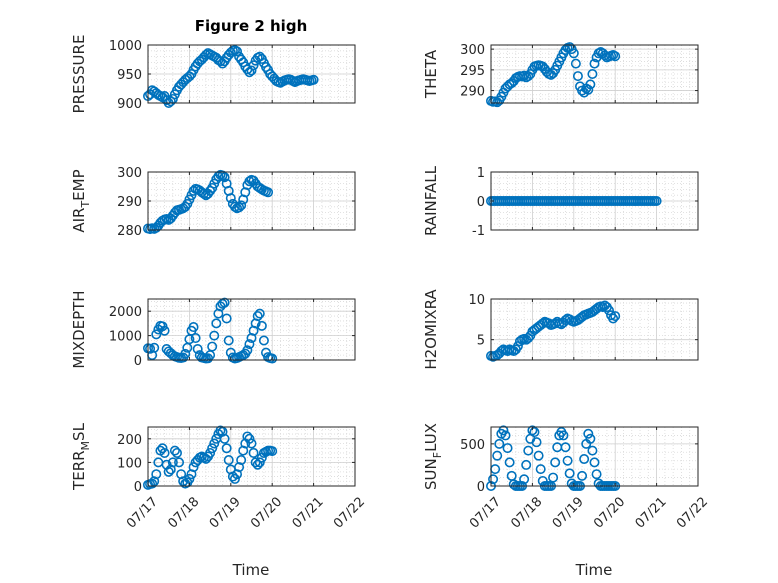 Image resolution: width=778 pixels, height=583 pixels. I want to click on y-axis-label-main: TERR, so click(79, 470).